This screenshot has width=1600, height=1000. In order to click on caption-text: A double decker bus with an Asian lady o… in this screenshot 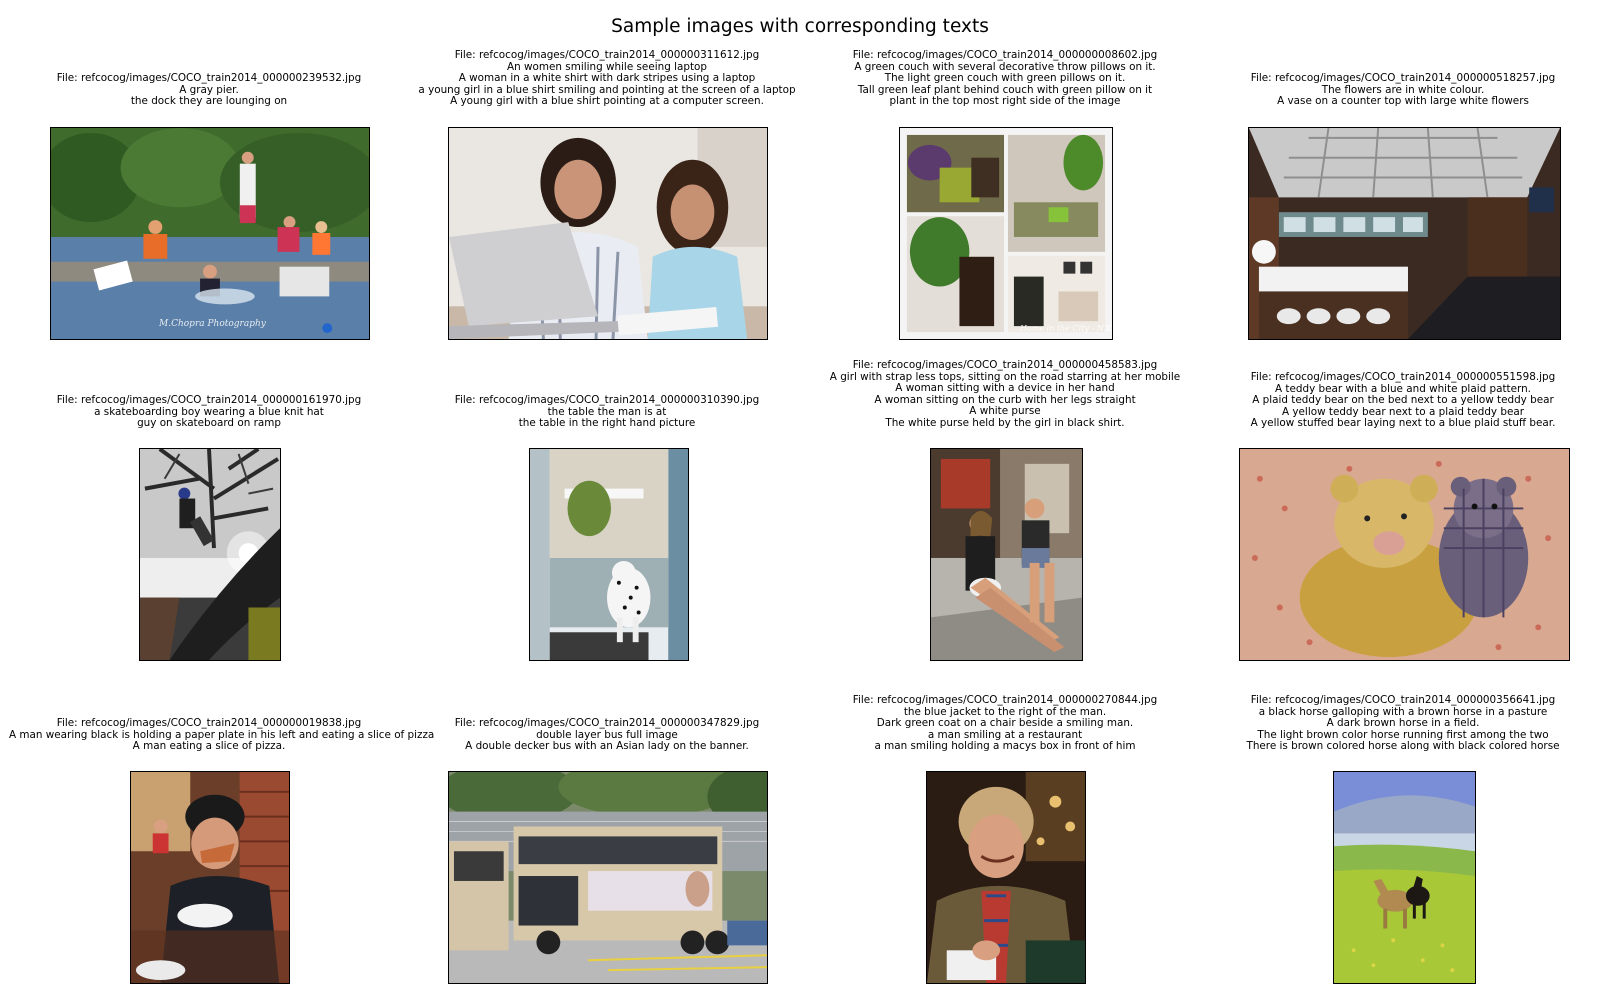, I will do `click(607, 746)`.